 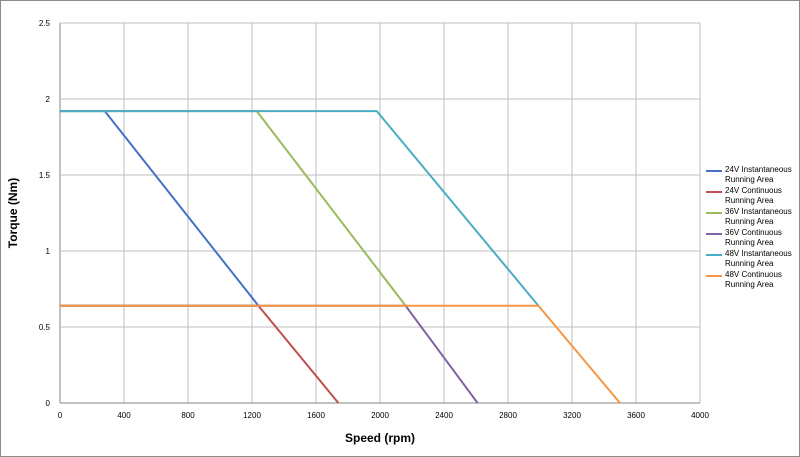 I want to click on legend-label: 36V Continuous Running Area, so click(x=753, y=237).